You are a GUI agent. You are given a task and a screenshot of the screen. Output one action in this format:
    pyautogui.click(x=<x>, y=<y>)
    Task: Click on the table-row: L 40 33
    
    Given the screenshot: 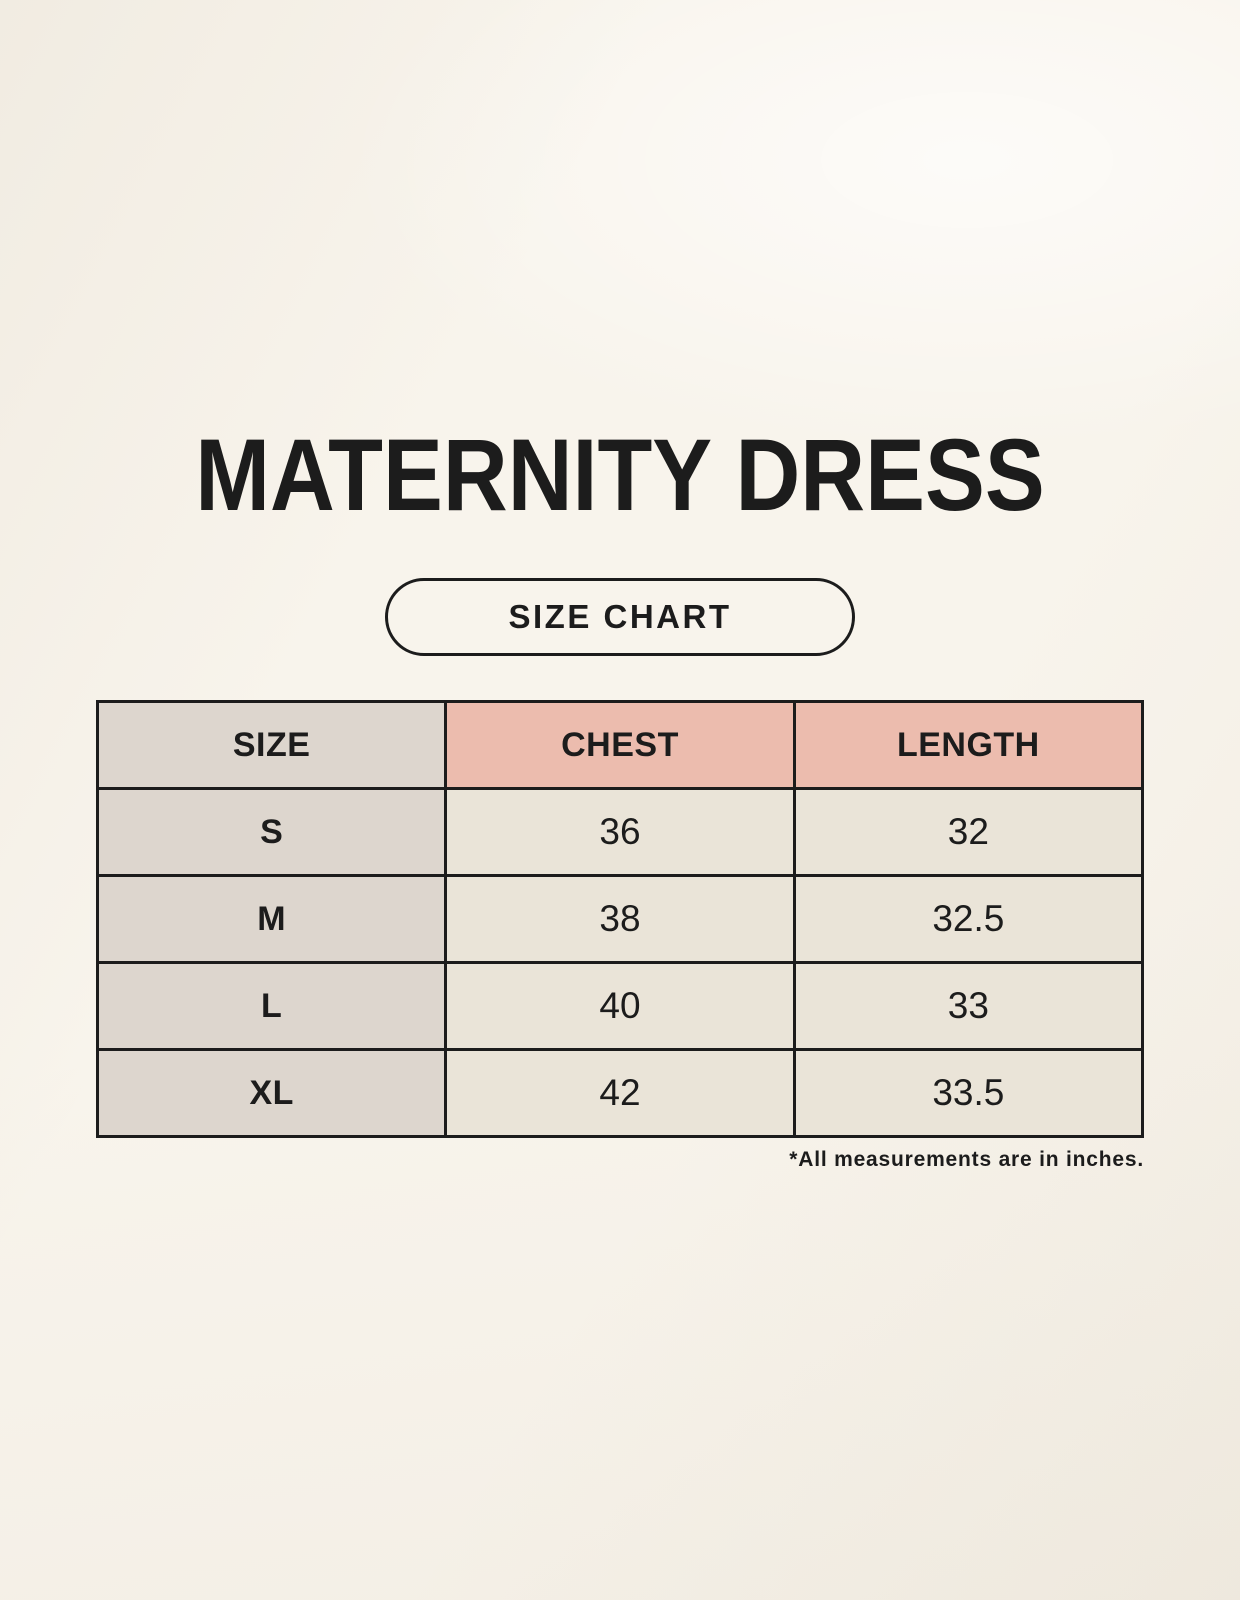 What is the action you would take?
    pyautogui.click(x=620, y=1006)
    